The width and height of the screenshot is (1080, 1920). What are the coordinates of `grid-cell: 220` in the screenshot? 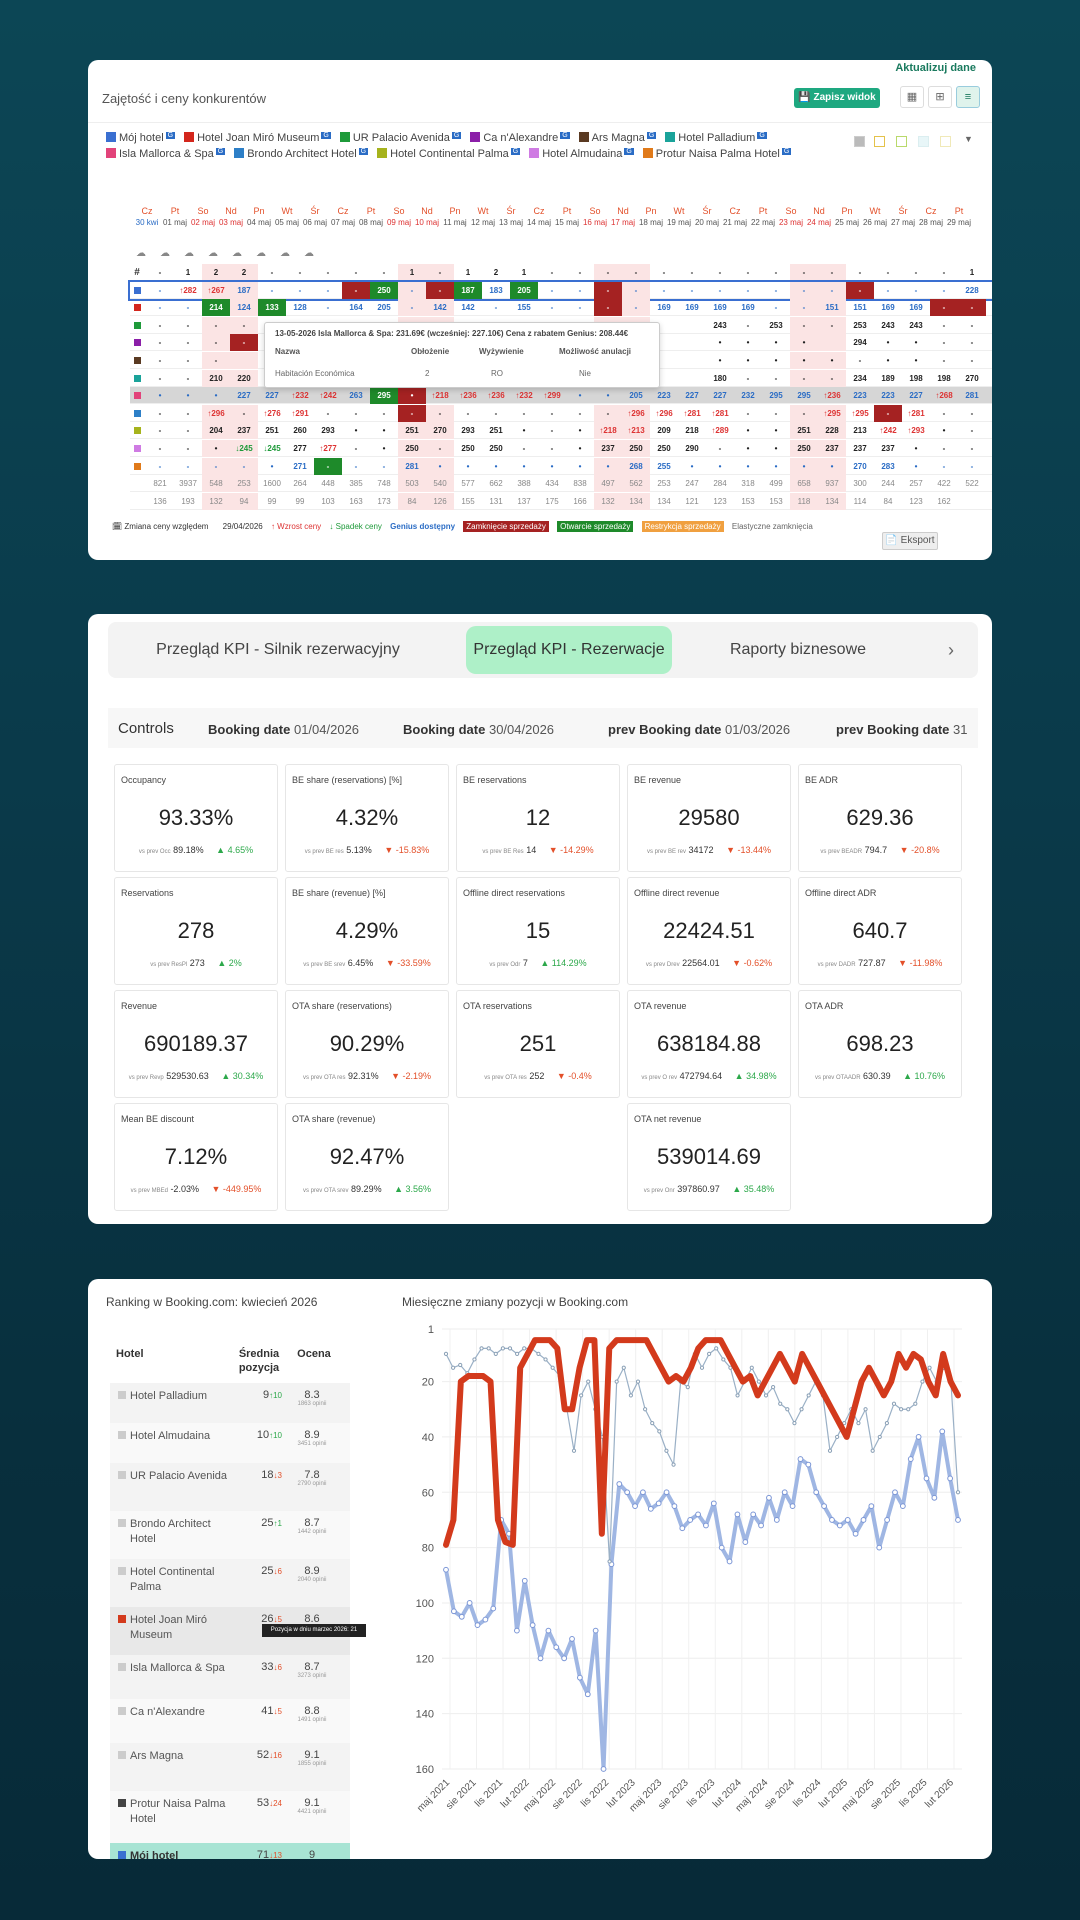 It's located at (244, 378).